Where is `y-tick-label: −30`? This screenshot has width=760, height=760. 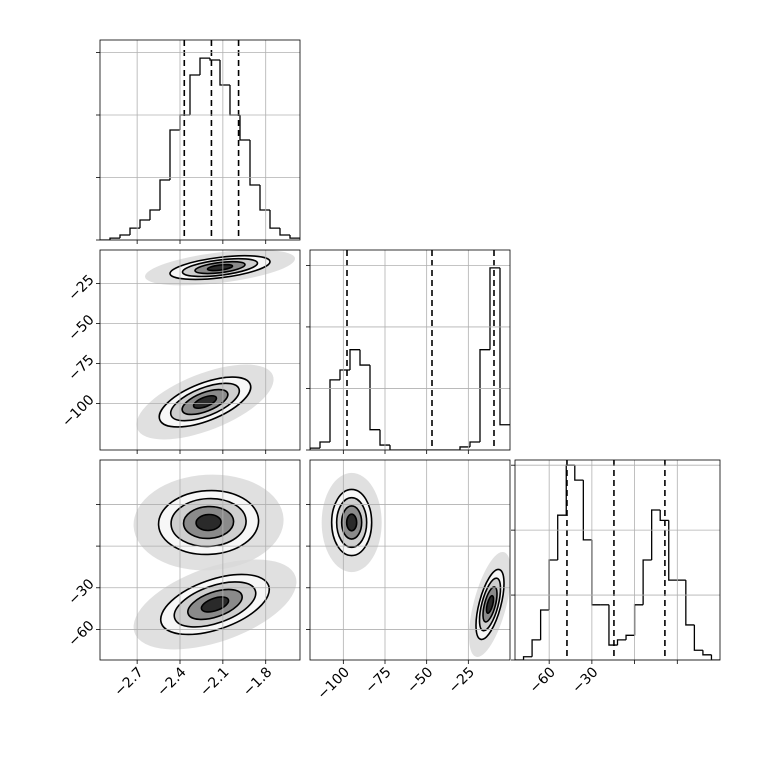
y-tick-label: −30 is located at coordinates (81, 592).